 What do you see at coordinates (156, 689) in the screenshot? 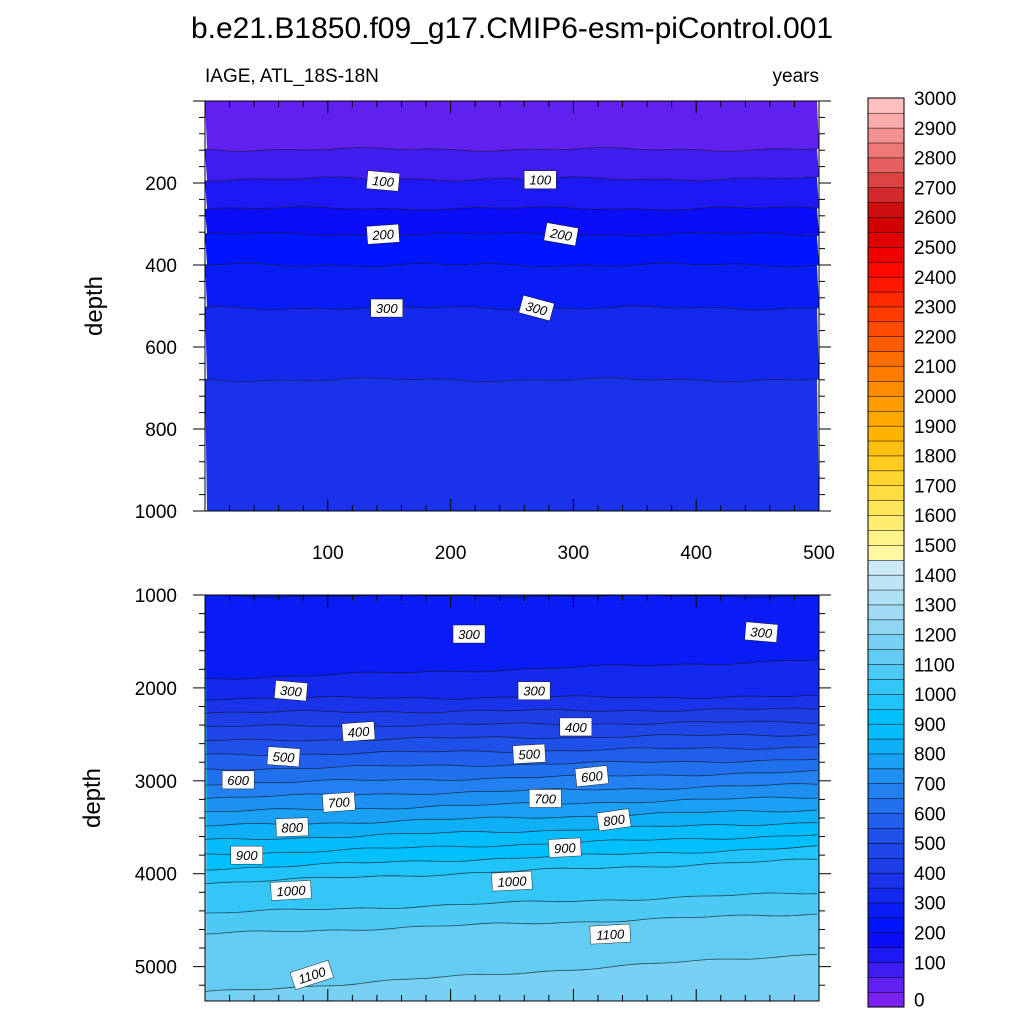
I see `bottom-y-tick-label: 2000` at bounding box center [156, 689].